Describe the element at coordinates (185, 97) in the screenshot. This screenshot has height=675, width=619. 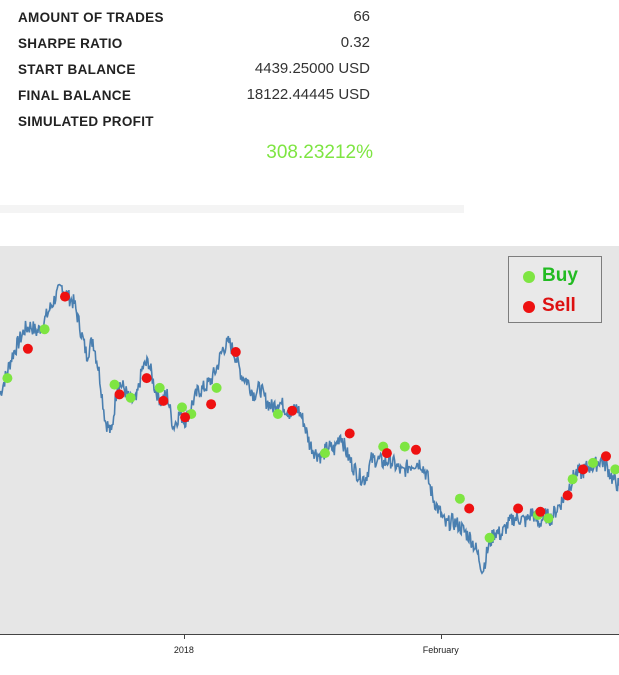
I see `stat-row-final-balance: FINAL BALANCE 18122.44445 USD` at that location.